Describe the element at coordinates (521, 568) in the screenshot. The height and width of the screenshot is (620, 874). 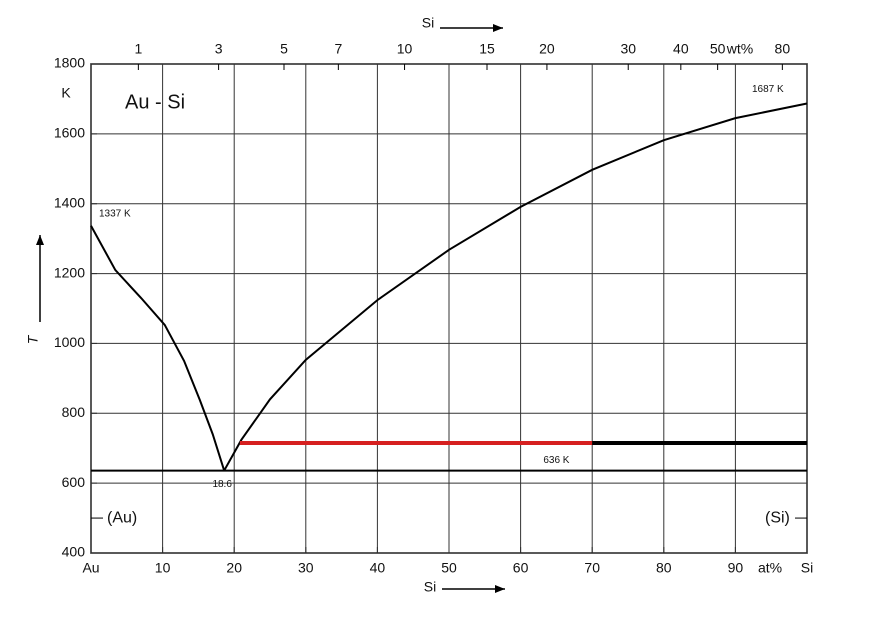
I see `x-tick-label: 60` at that location.